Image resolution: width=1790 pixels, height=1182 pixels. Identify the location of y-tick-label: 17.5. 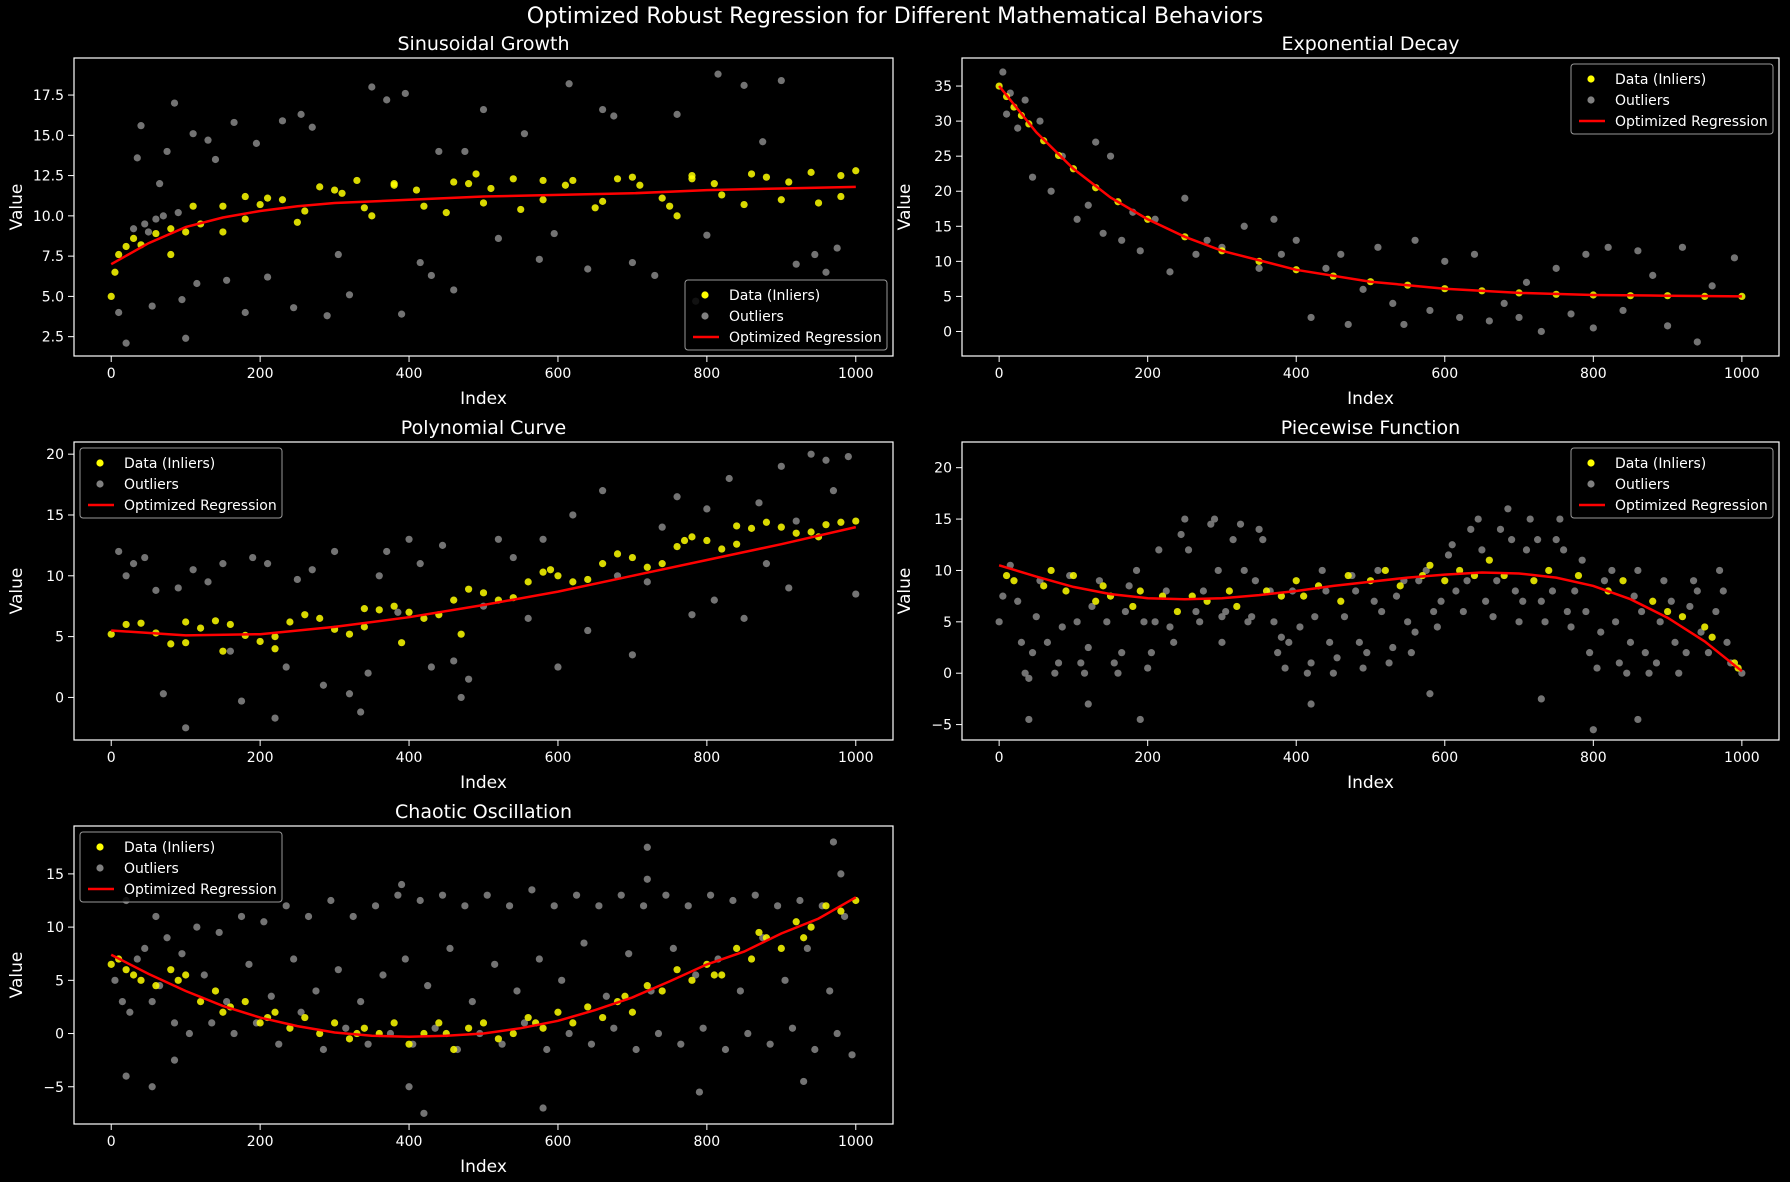
(48, 96).